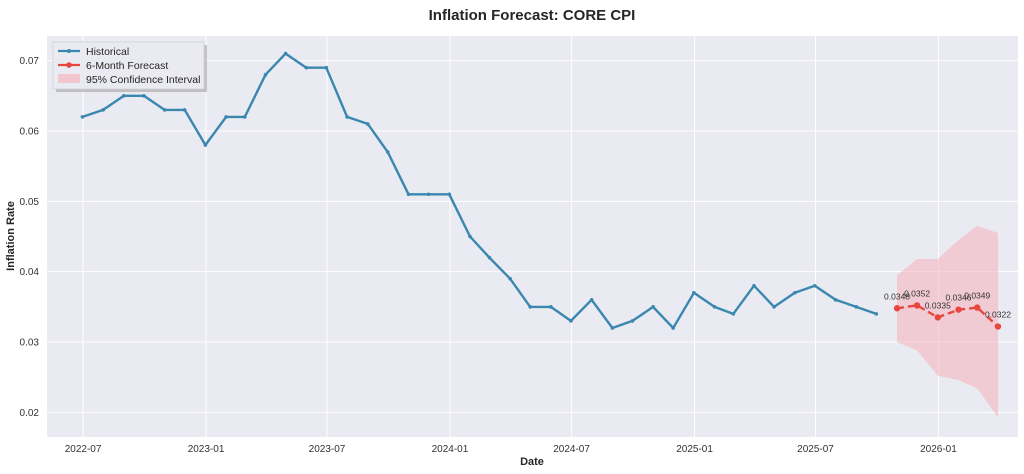 Image resolution: width=1024 pixels, height=474 pixels. I want to click on x-tick-label: 2024-07, so click(571, 449).